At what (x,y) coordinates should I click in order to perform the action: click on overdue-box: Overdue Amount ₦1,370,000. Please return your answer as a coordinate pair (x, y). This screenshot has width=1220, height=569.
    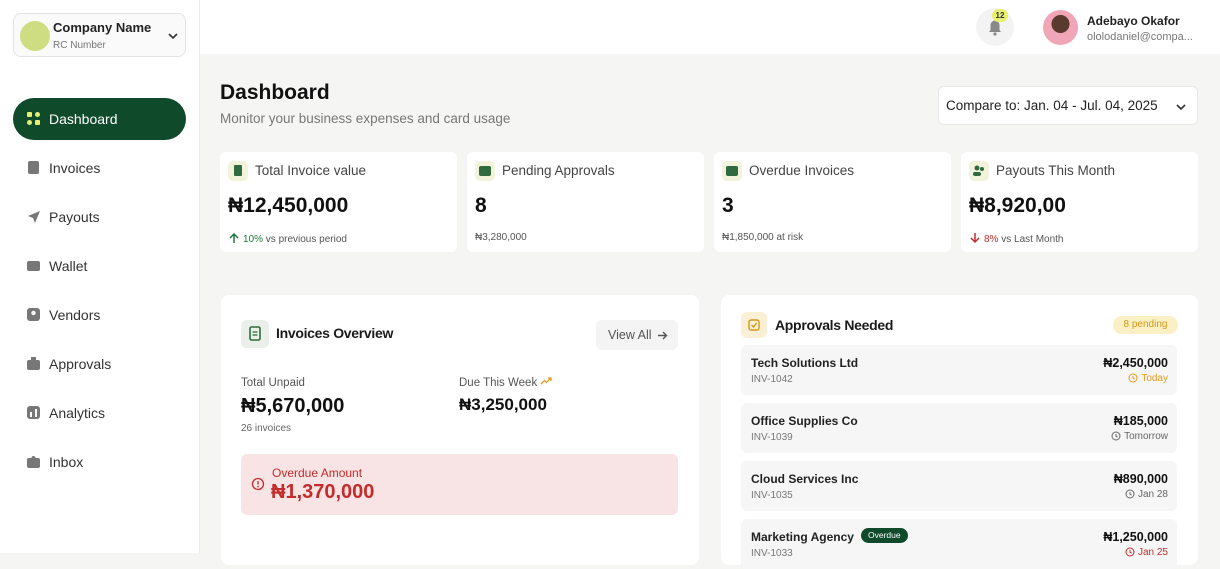
    Looking at the image, I should click on (459, 484).